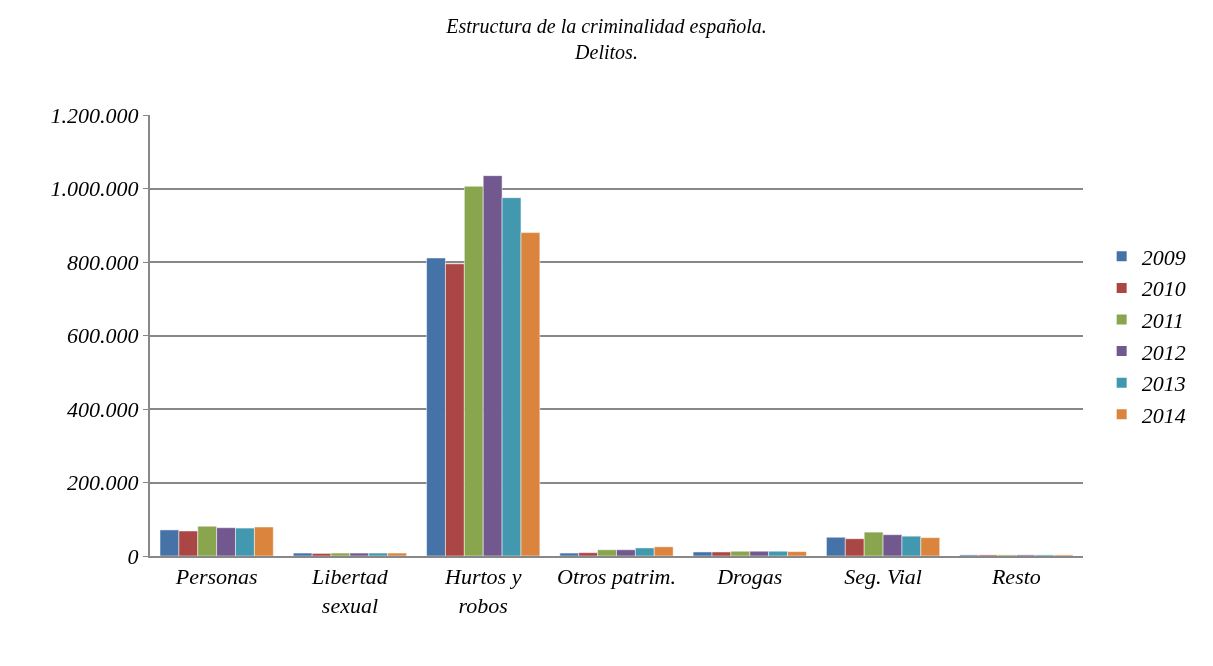  Describe the element at coordinates (94, 115) in the screenshot. I see `y-tick-label: 1.200.000` at that location.